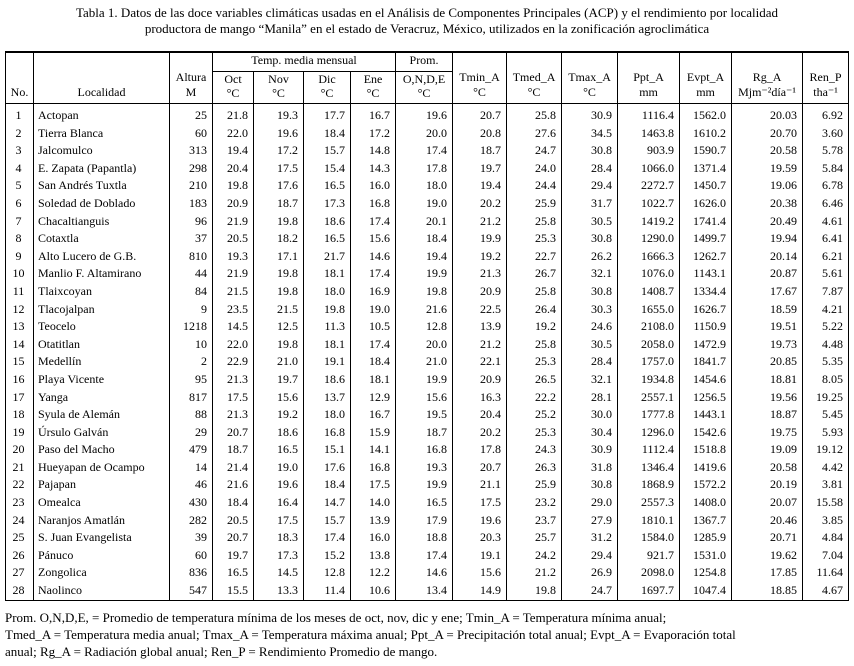  I want to click on value-cell: 30.3, so click(590, 309).